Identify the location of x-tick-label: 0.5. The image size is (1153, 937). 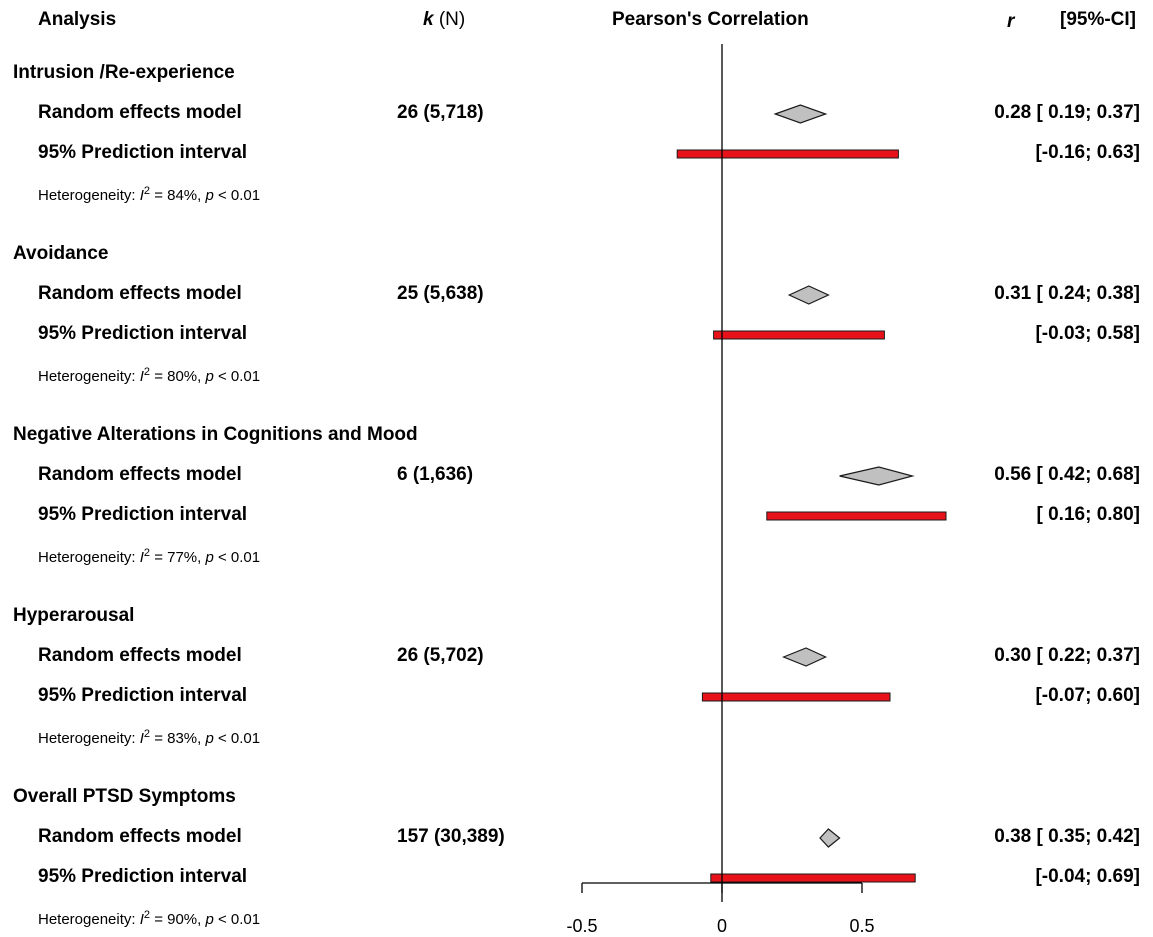
(861, 926).